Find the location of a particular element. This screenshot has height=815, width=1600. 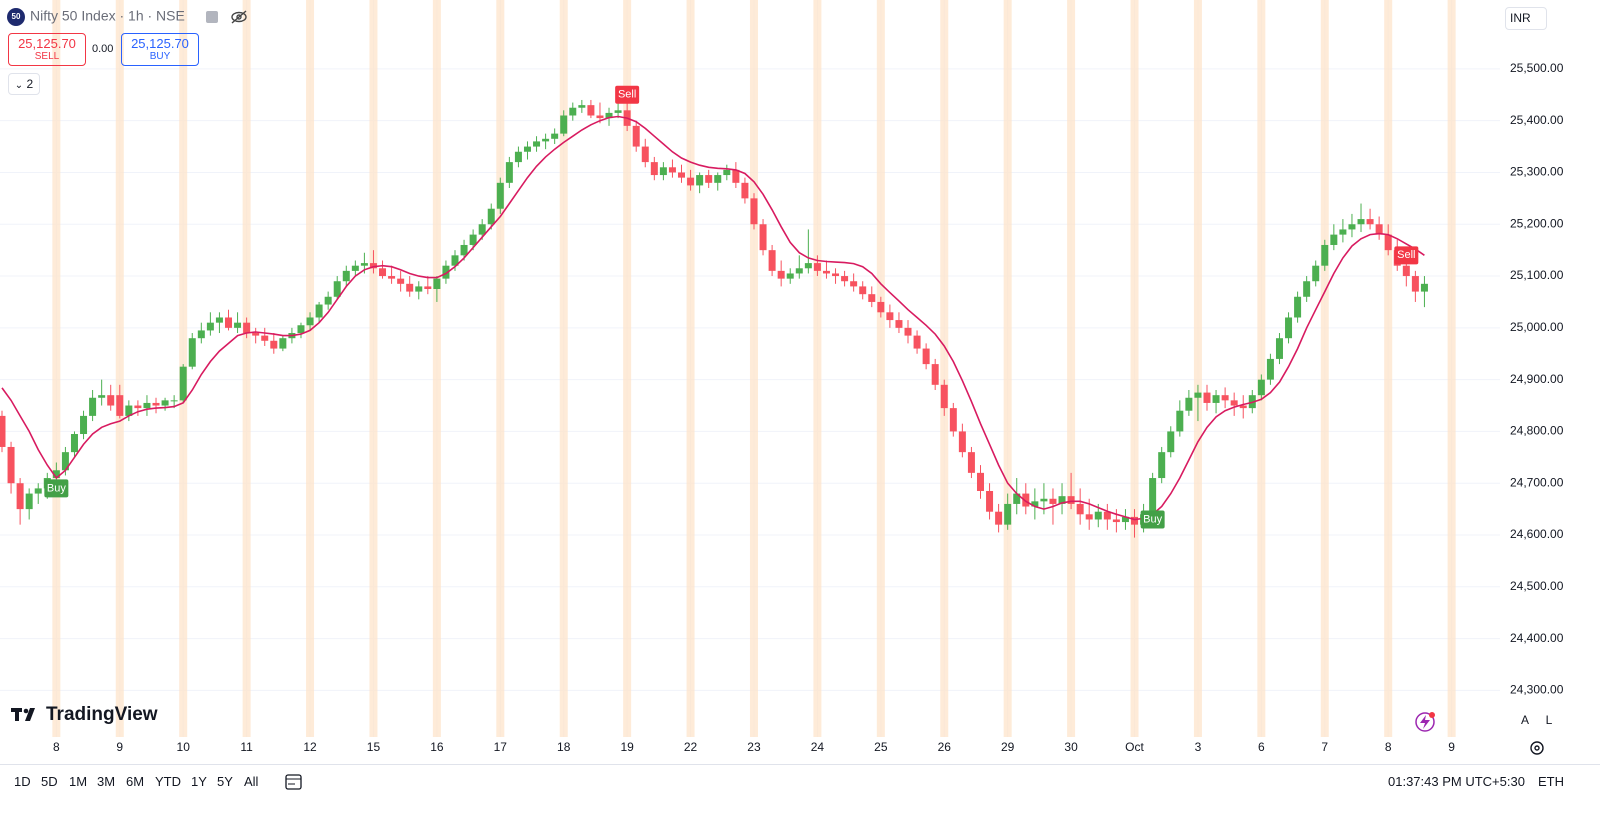

range-button: 5D is located at coordinates (49, 781).